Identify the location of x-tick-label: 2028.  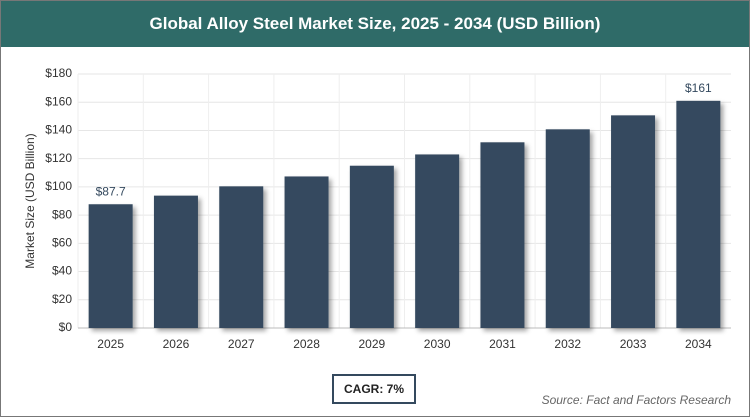
(306, 344).